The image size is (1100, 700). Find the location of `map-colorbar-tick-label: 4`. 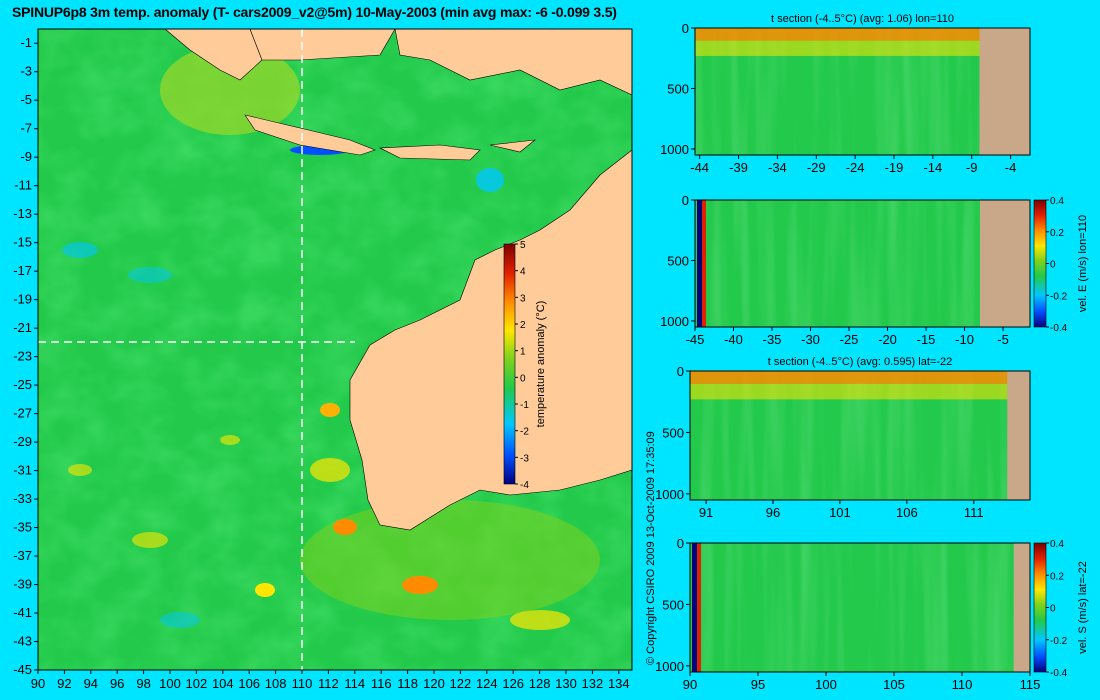

map-colorbar-tick-label: 4 is located at coordinates (523, 272).